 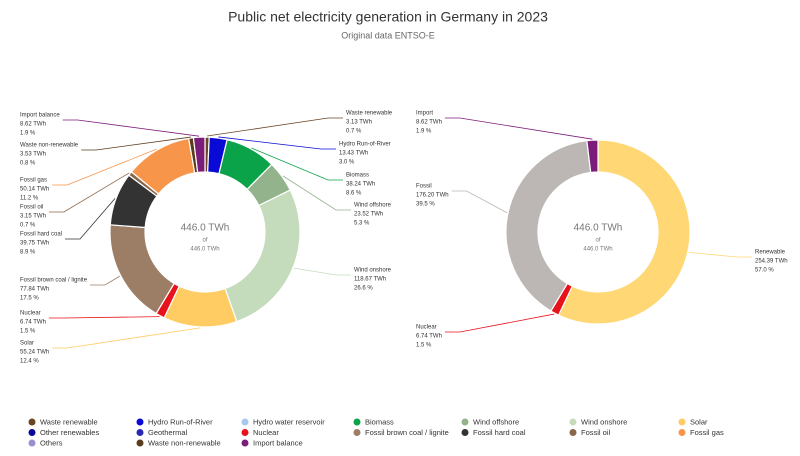 What do you see at coordinates (272, 442) in the screenshot?
I see `legend-item: Import balance` at bounding box center [272, 442].